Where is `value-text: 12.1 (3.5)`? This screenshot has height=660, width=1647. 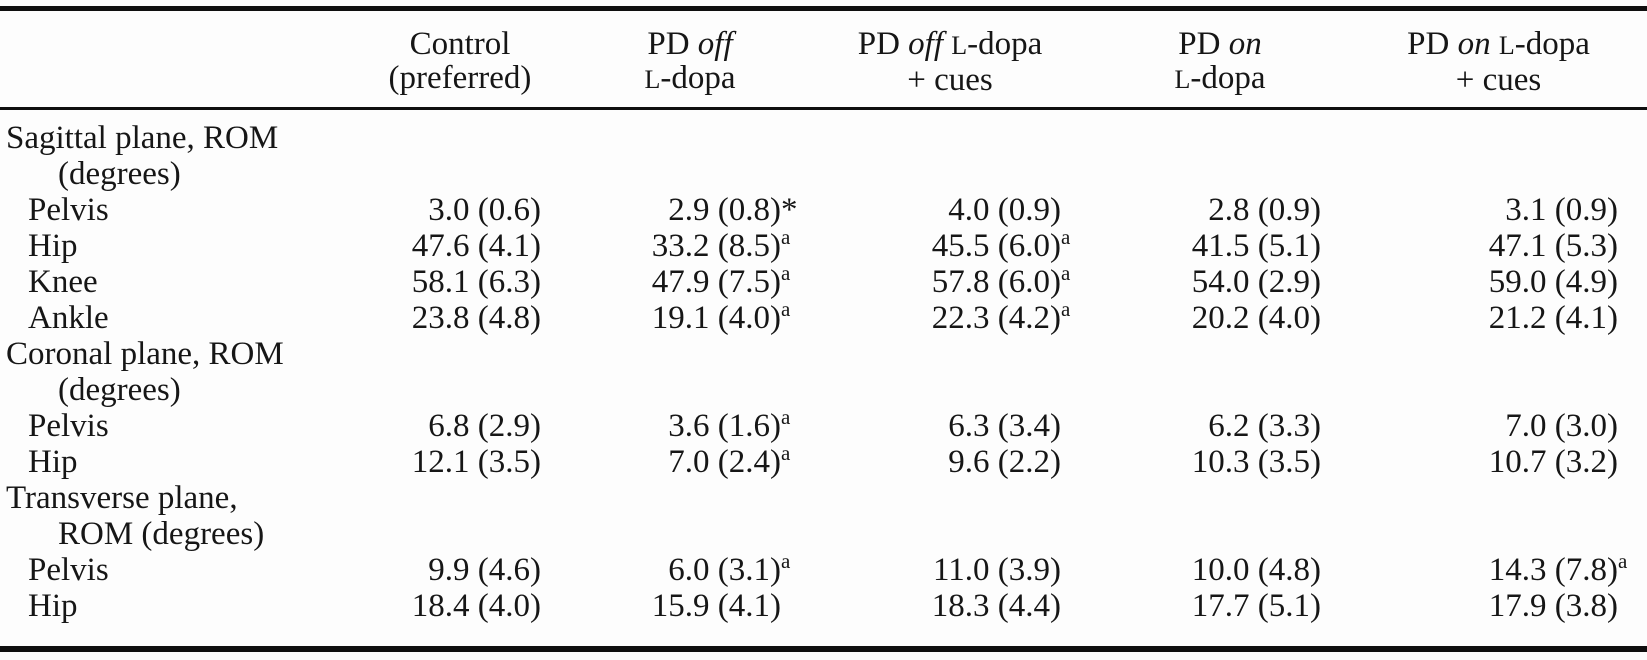
value-text: 12.1 (3.5) is located at coordinates (476, 462).